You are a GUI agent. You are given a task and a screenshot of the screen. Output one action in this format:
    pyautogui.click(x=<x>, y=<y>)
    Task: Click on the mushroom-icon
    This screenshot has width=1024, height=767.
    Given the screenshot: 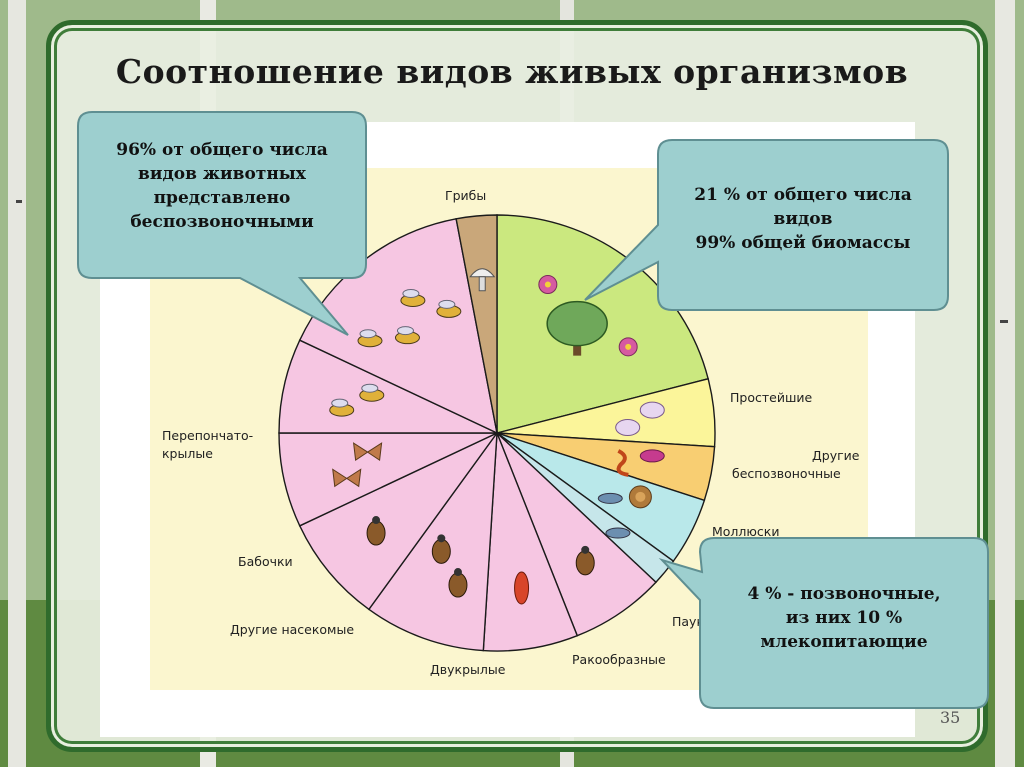 What is the action you would take?
    pyautogui.click(x=482, y=280)
    